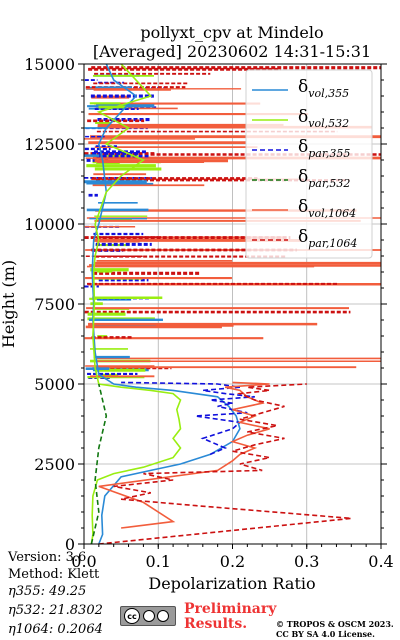  Describe the element at coordinates (49, 224) in the screenshot. I see `y-tick-label-4: 10000` at that location.